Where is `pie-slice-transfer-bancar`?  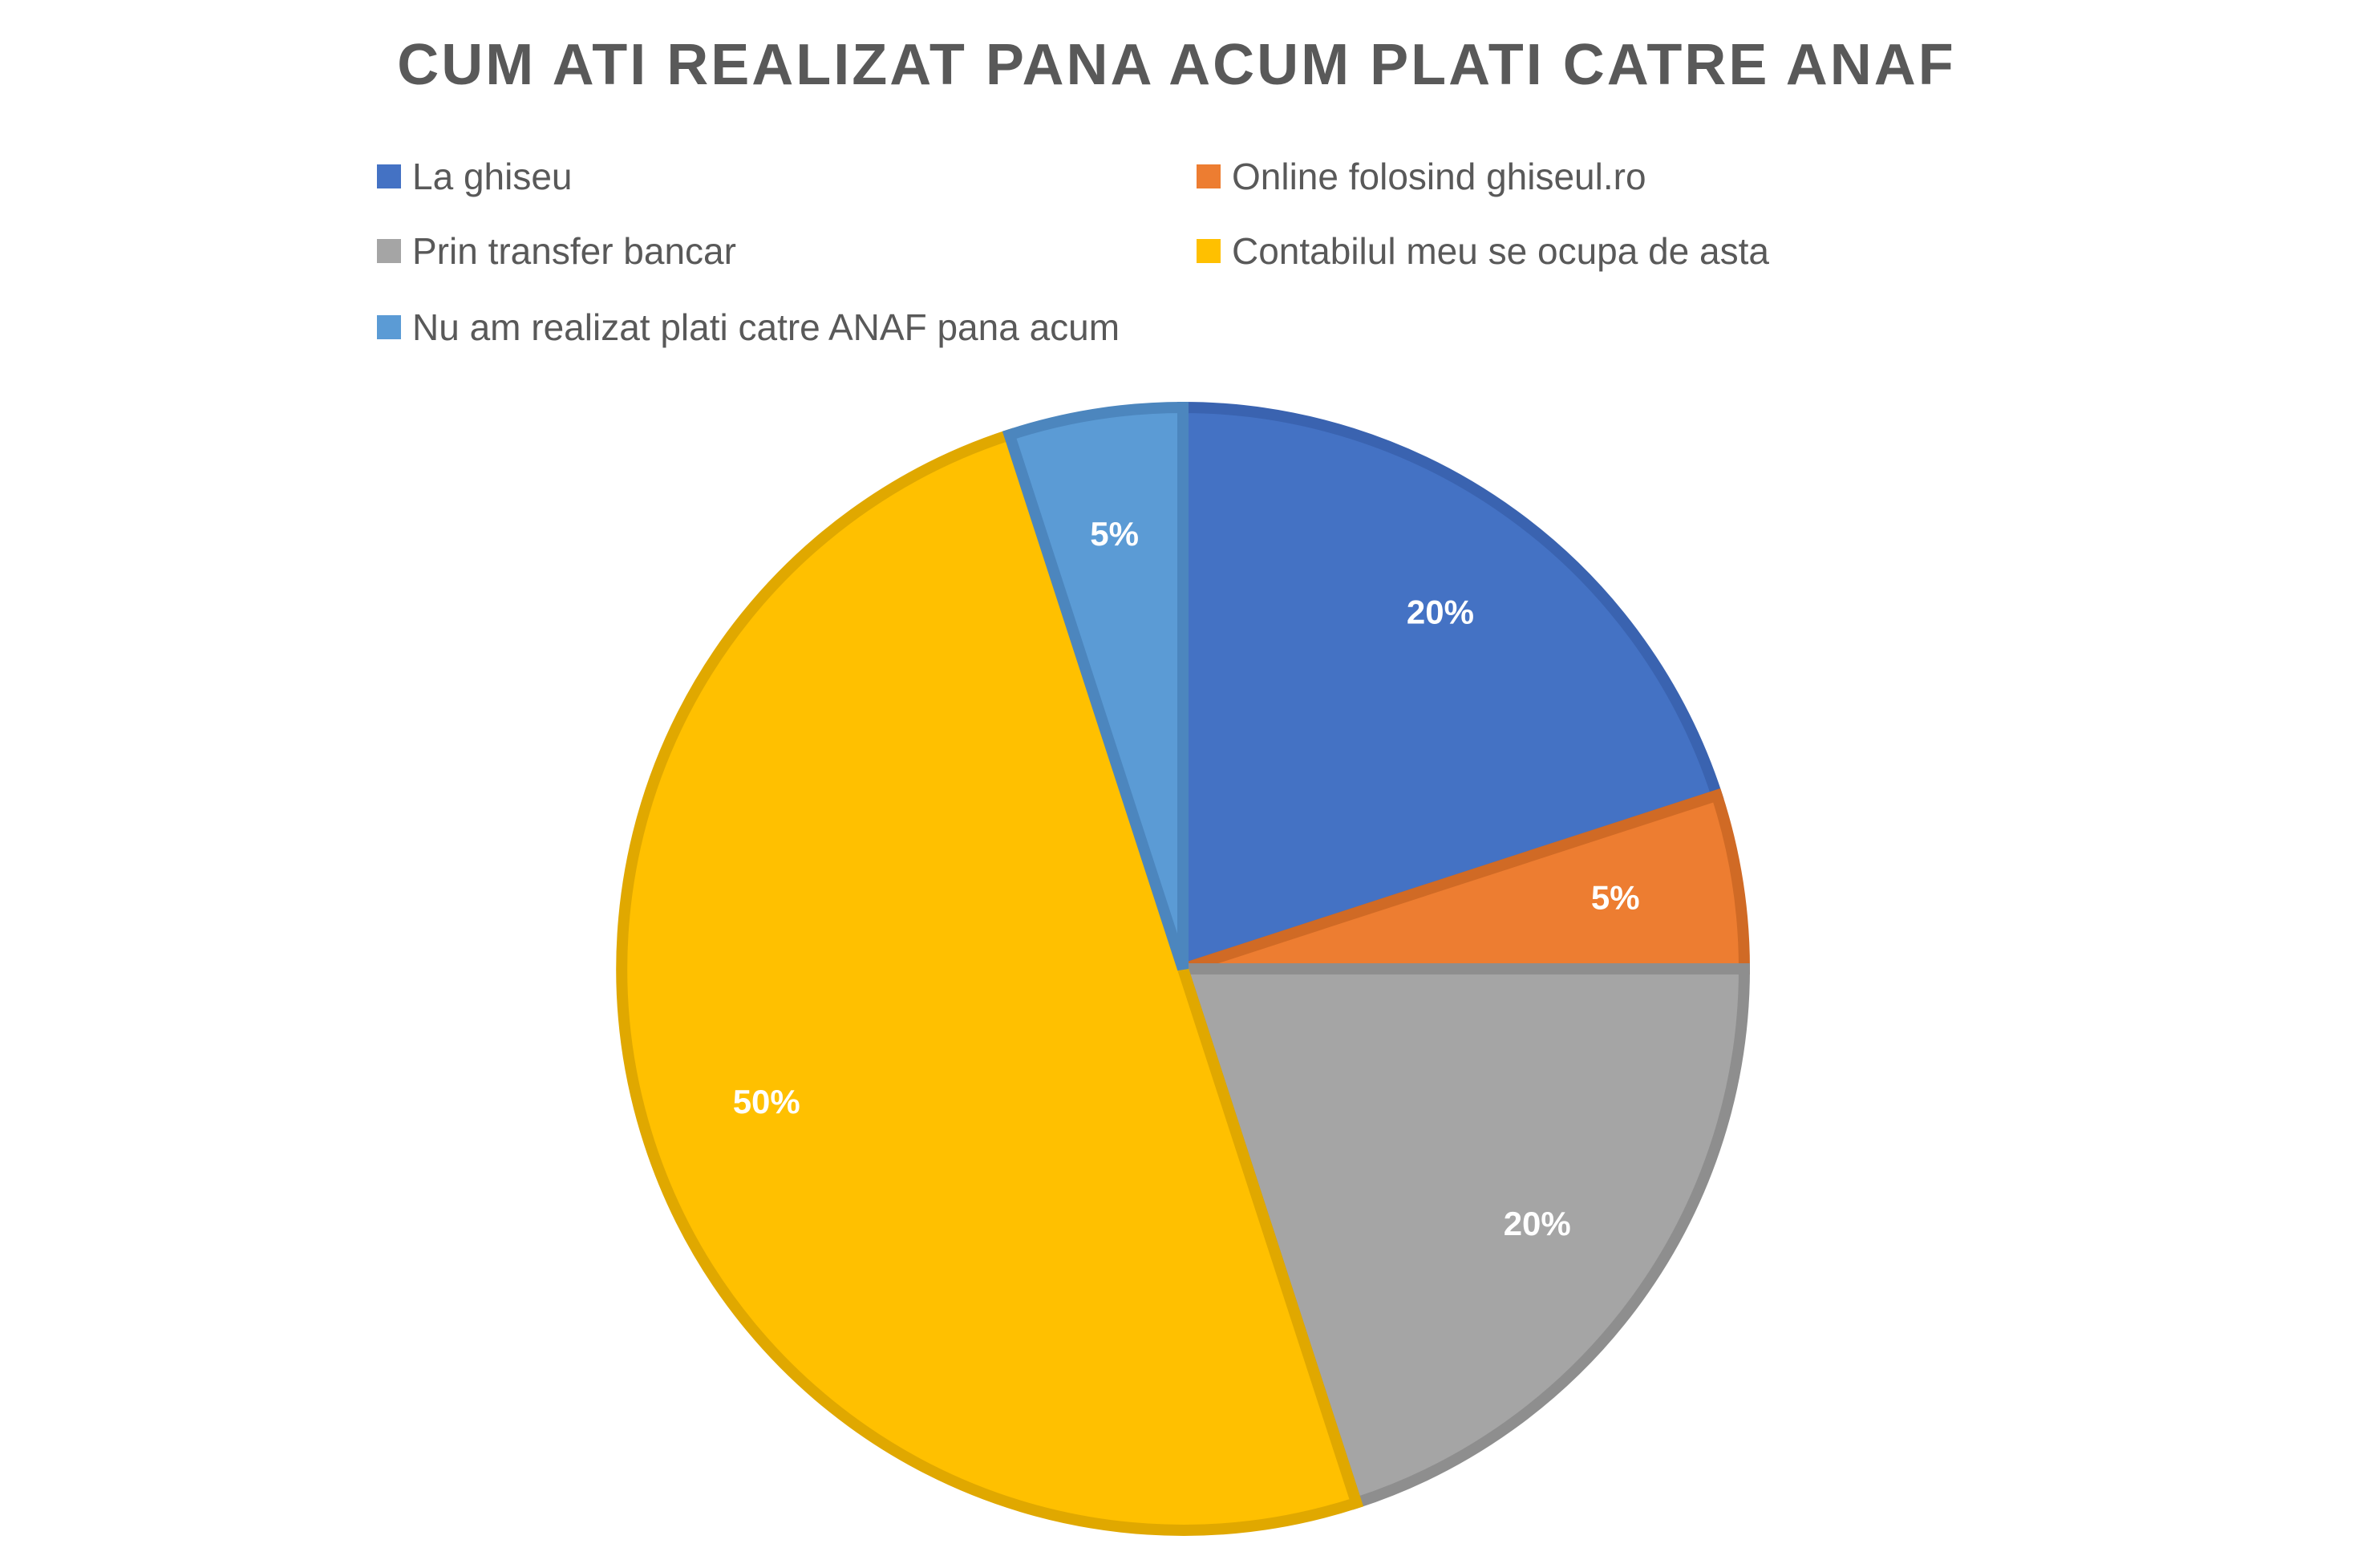
pie-slice-transfer-bancar is located at coordinates (1463, 1236).